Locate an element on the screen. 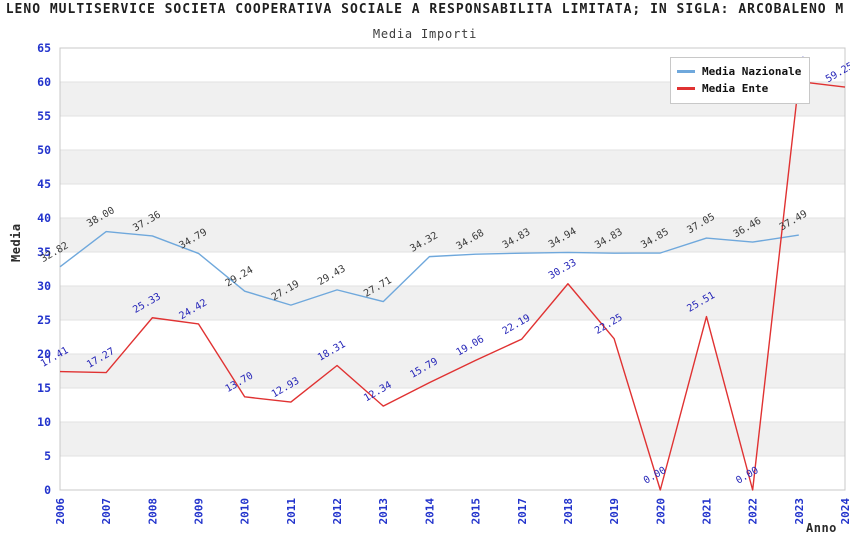  y-tick-label: 55 is located at coordinates (44, 116).